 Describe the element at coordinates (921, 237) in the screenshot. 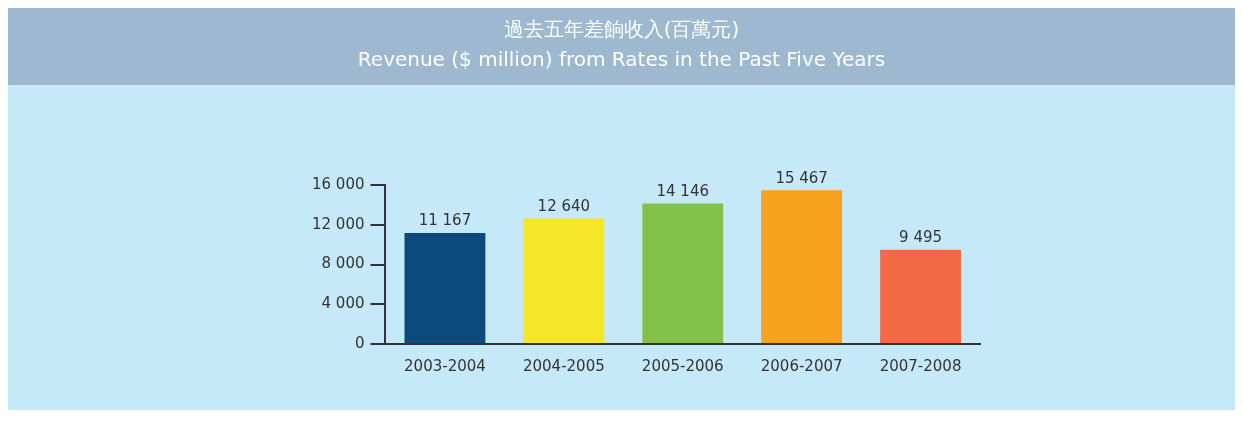

I see `data-label: 9 495` at that location.